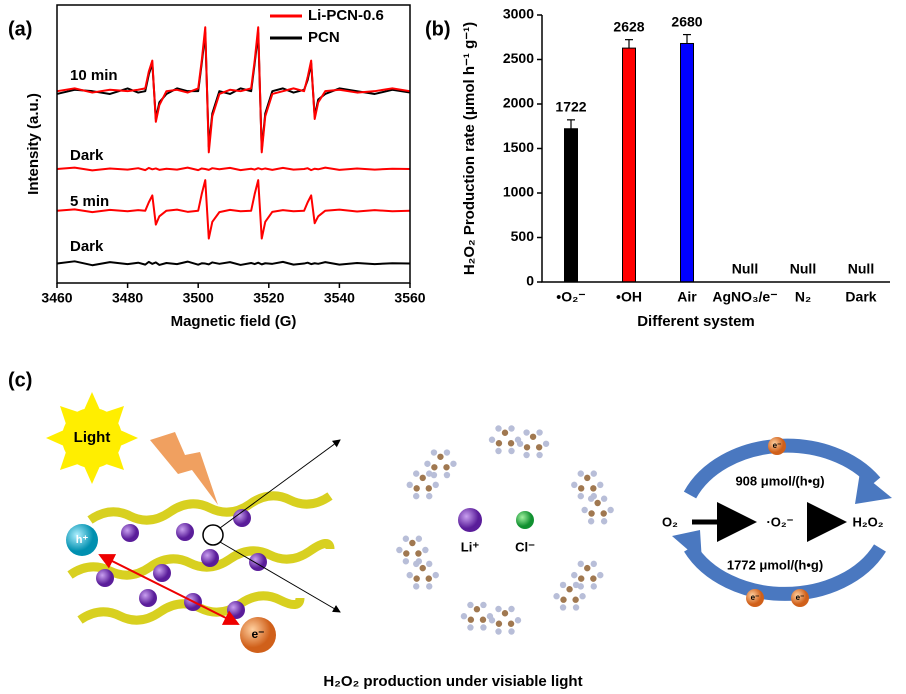 This screenshot has height=694, width=906. Describe the element at coordinates (234, 321) in the screenshot. I see `x-axis-label: Magnetic field (G)` at that location.